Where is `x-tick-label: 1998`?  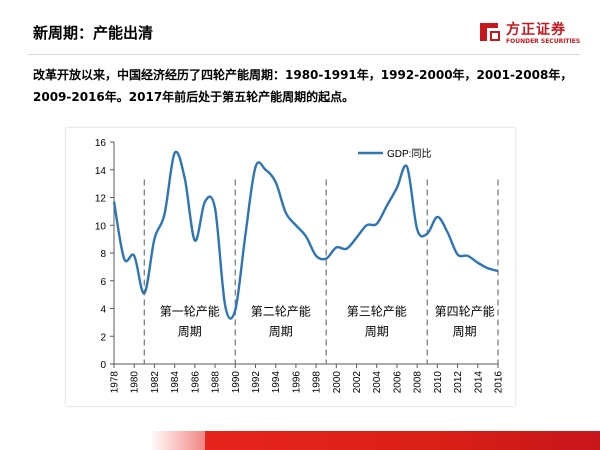
x-tick-label: 1998 is located at coordinates (317, 382).